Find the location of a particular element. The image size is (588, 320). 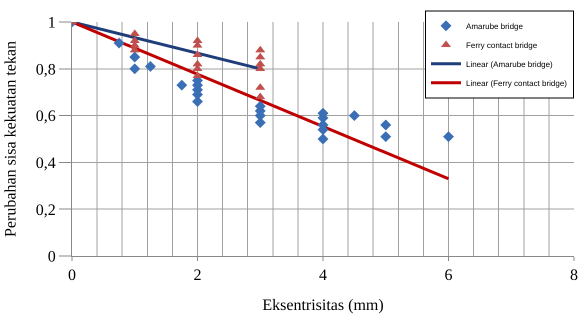

y-axis-title: Perubahan sisa kekuatan tekan is located at coordinates (11, 139).